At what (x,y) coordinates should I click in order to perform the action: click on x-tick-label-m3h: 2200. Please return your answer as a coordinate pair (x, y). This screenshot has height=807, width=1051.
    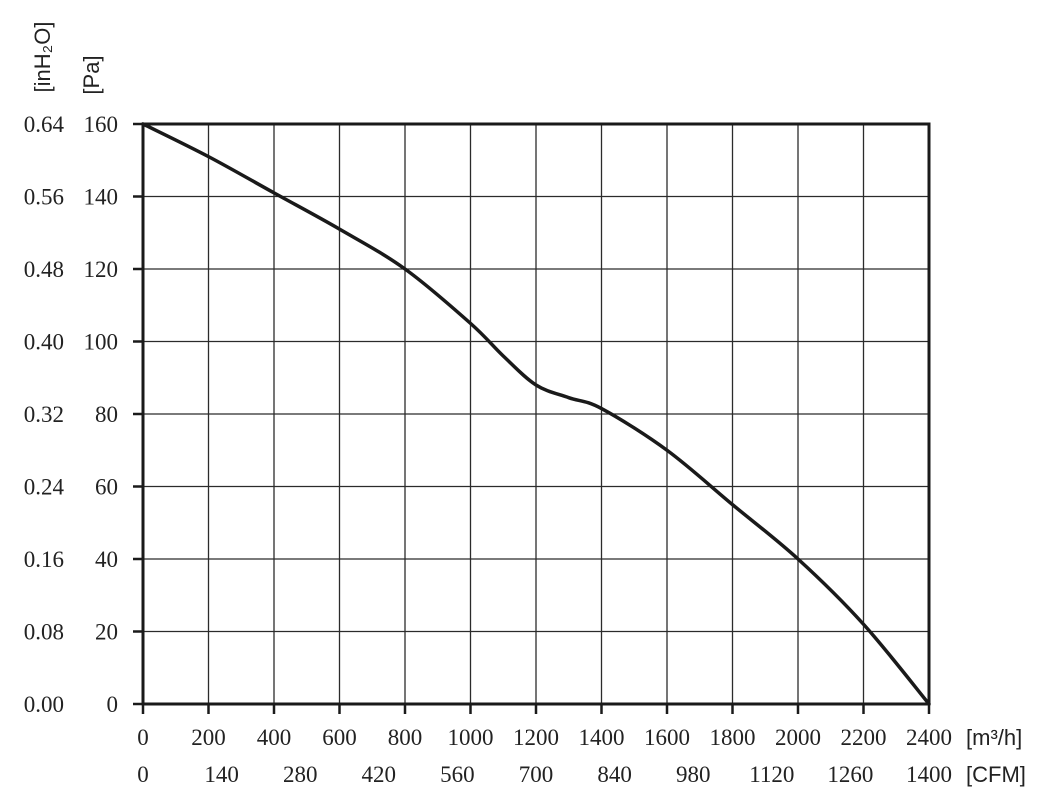
    Looking at the image, I should click on (864, 737).